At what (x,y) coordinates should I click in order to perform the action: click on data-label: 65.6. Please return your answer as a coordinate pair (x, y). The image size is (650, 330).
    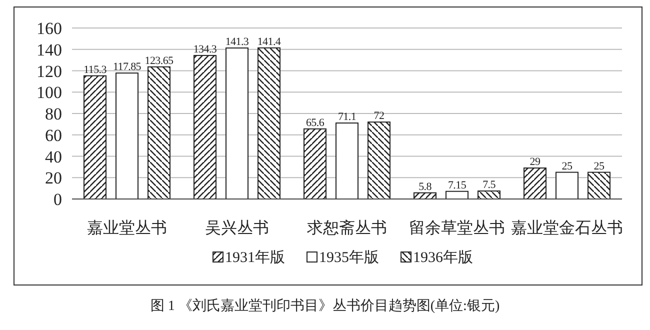
    Looking at the image, I should click on (315, 122).